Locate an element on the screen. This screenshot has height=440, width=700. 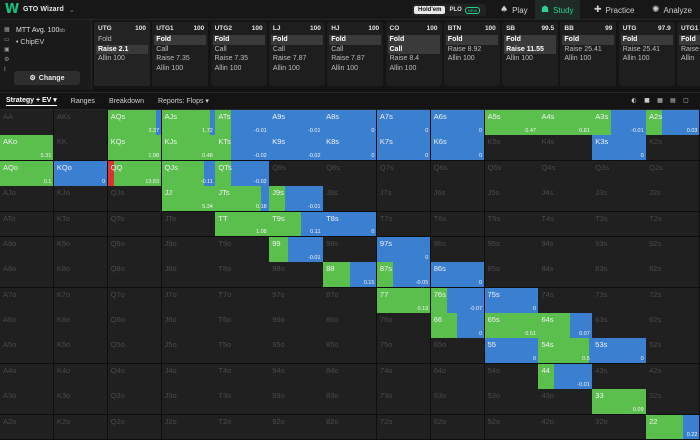
hand-cell-53s: 53s 0 is located at coordinates (619, 351).